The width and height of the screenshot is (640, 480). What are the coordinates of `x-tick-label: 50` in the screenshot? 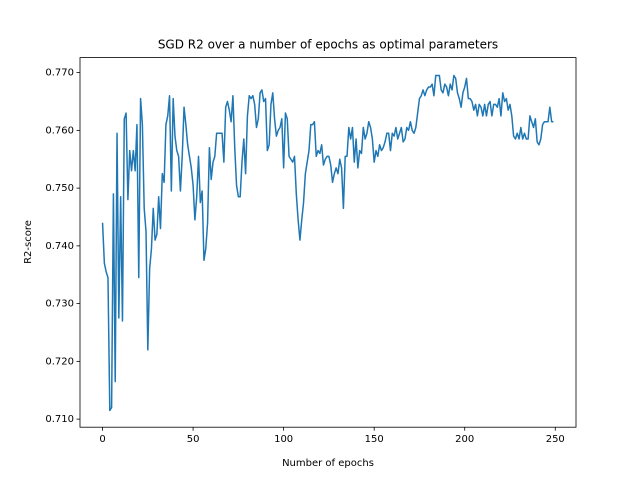 It's located at (193, 439).